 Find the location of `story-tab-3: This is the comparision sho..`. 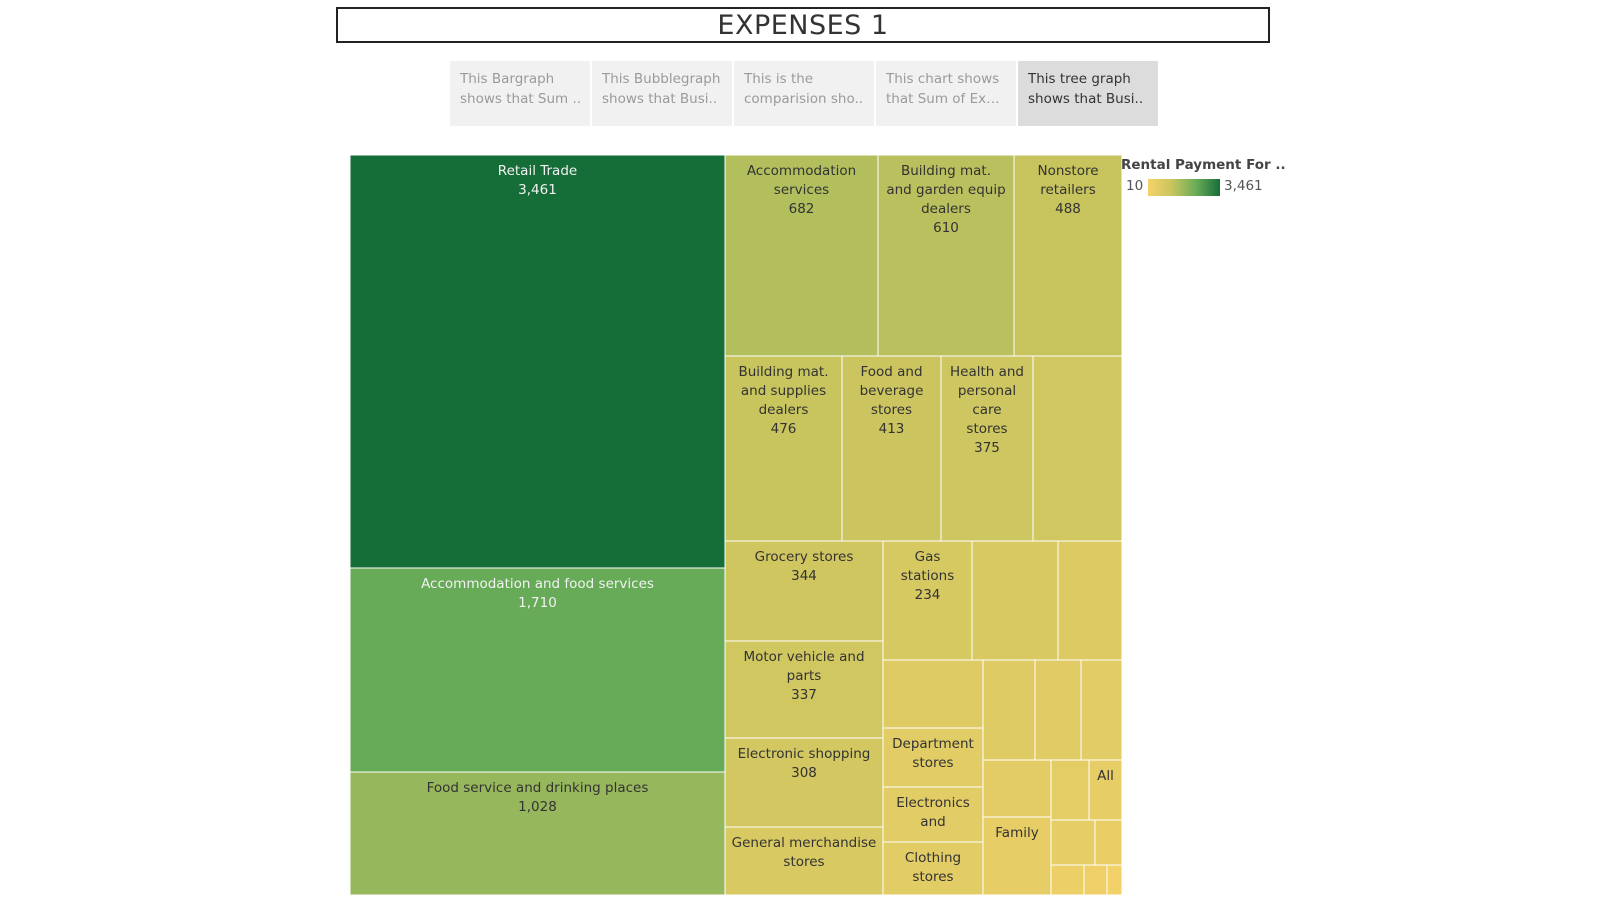

story-tab-3: This is the comparision sho.. is located at coordinates (804, 93).